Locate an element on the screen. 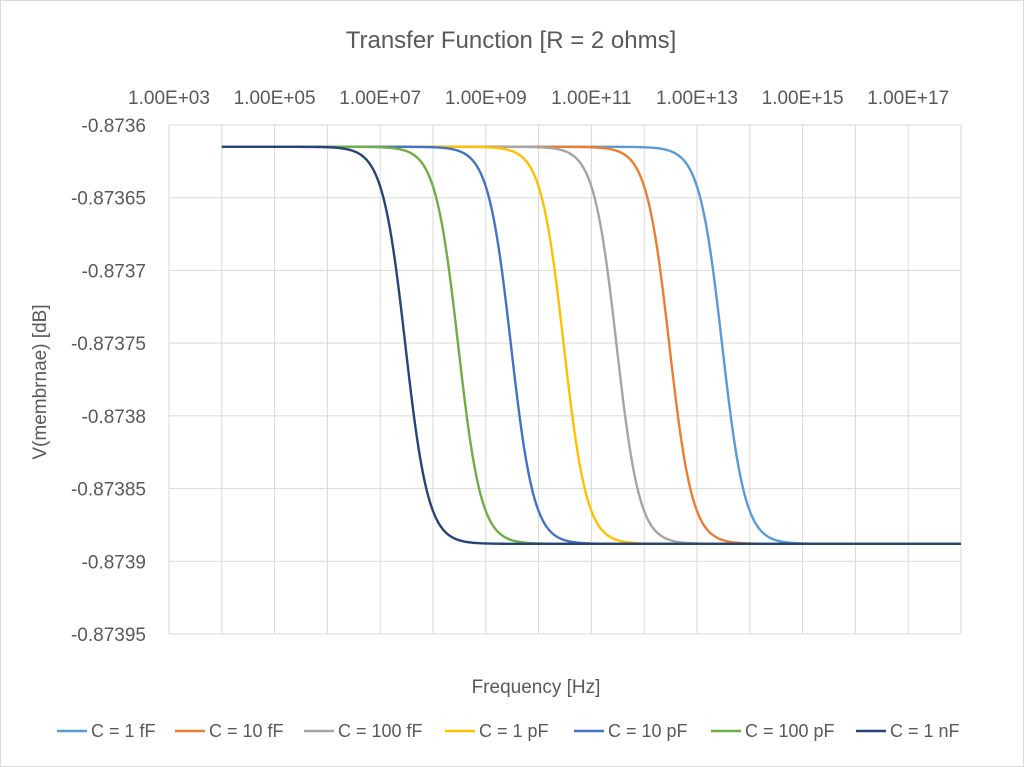 The width and height of the screenshot is (1024, 767). x-tick-label: 1.00E+03 is located at coordinates (169, 98).